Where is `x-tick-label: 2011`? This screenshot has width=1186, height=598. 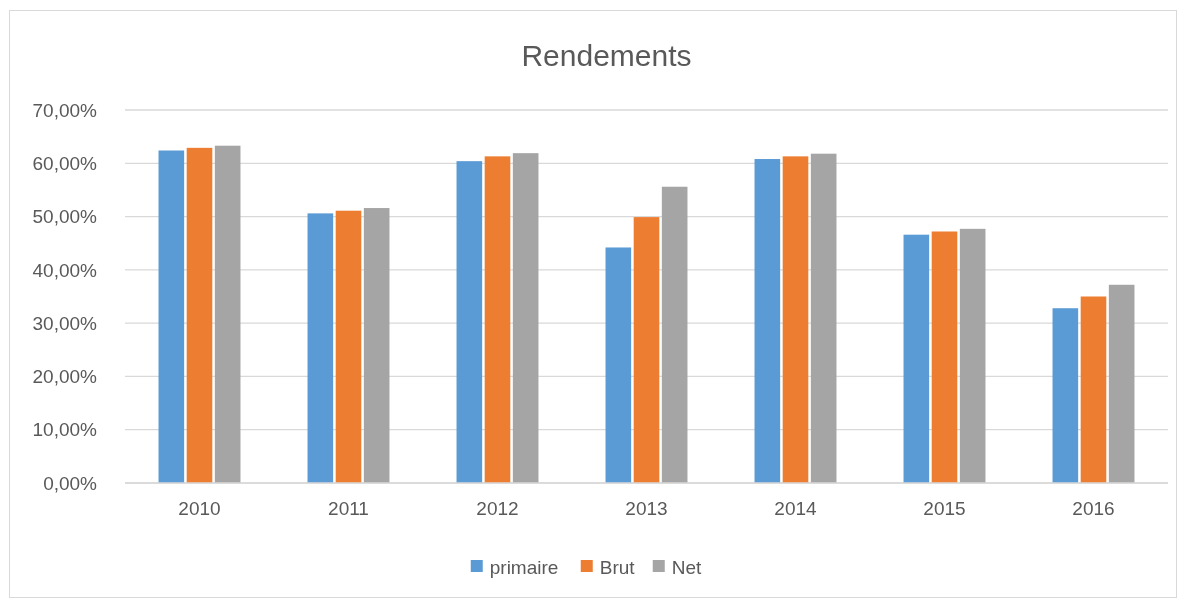
x-tick-label: 2011 is located at coordinates (348, 508).